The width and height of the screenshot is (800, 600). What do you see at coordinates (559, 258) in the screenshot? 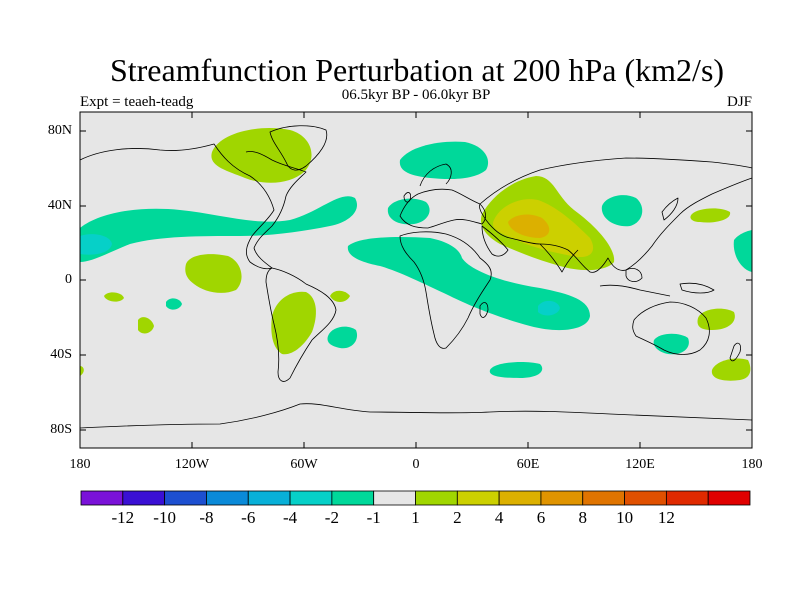
I see `coast-india` at bounding box center [559, 258].